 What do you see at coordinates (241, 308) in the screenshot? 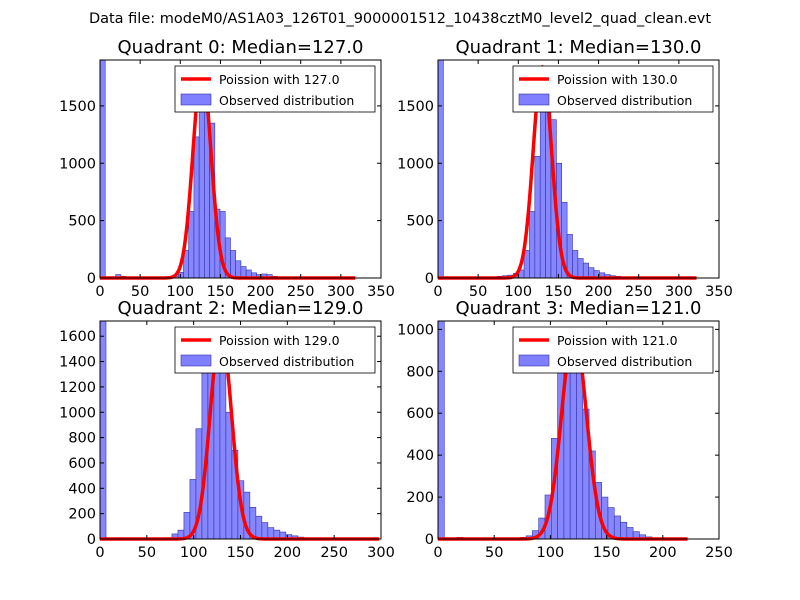
I see `chart-title: Quadrant 2: Median=129.0` at bounding box center [241, 308].